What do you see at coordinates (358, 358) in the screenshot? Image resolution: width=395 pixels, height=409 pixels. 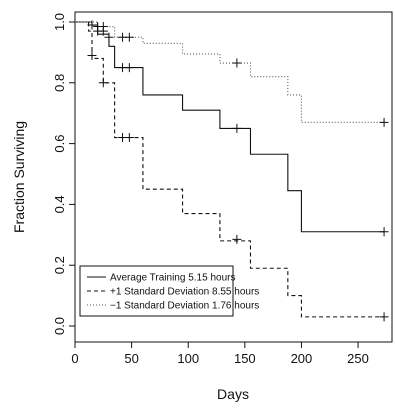 I see `x-tick-label: 250` at bounding box center [358, 358].